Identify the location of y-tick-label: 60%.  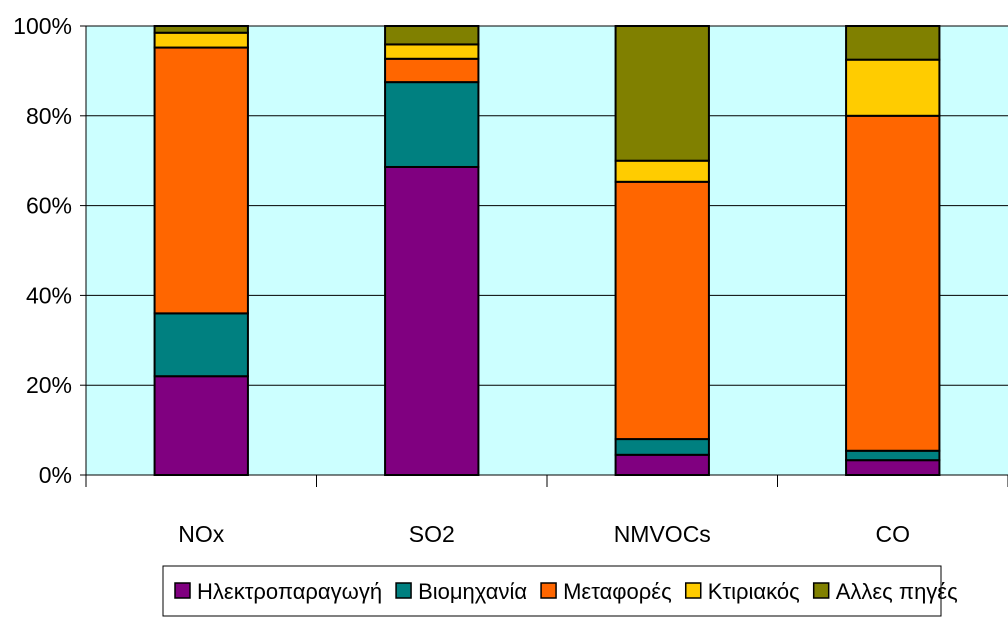
(49, 206).